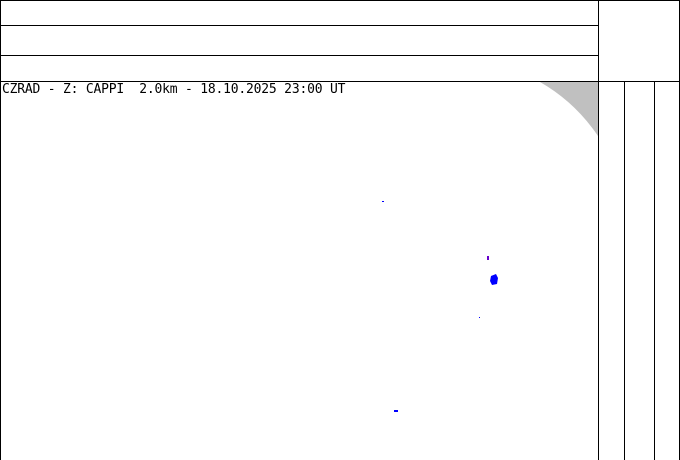 The image size is (680, 460). I want to click on out-of-range-area, so click(569, 109).